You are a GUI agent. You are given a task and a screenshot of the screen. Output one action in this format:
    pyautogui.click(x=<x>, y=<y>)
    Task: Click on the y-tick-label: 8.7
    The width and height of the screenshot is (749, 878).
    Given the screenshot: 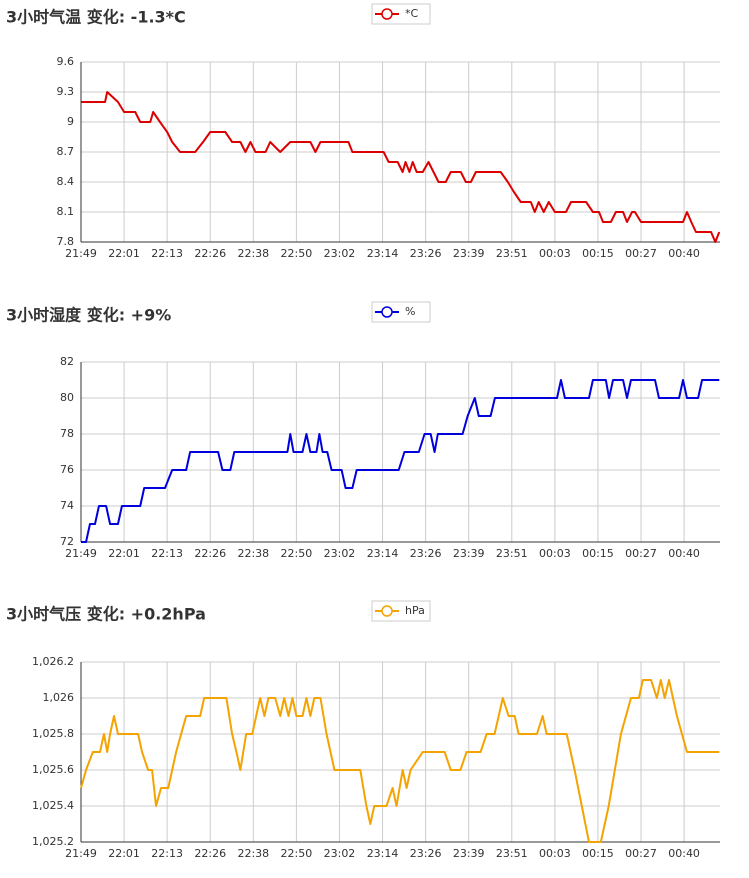 What is the action you would take?
    pyautogui.click(x=66, y=151)
    